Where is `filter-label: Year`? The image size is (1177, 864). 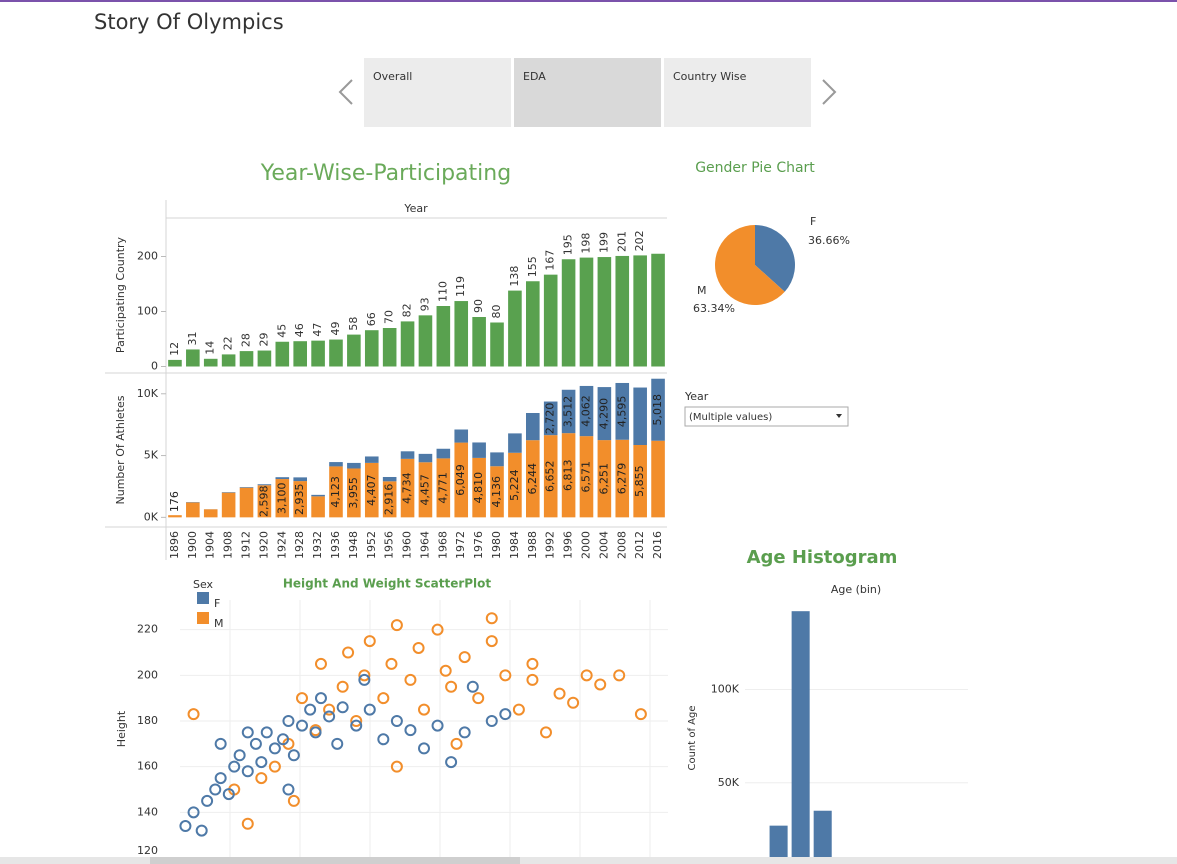 filter-label: Year is located at coordinates (696, 396).